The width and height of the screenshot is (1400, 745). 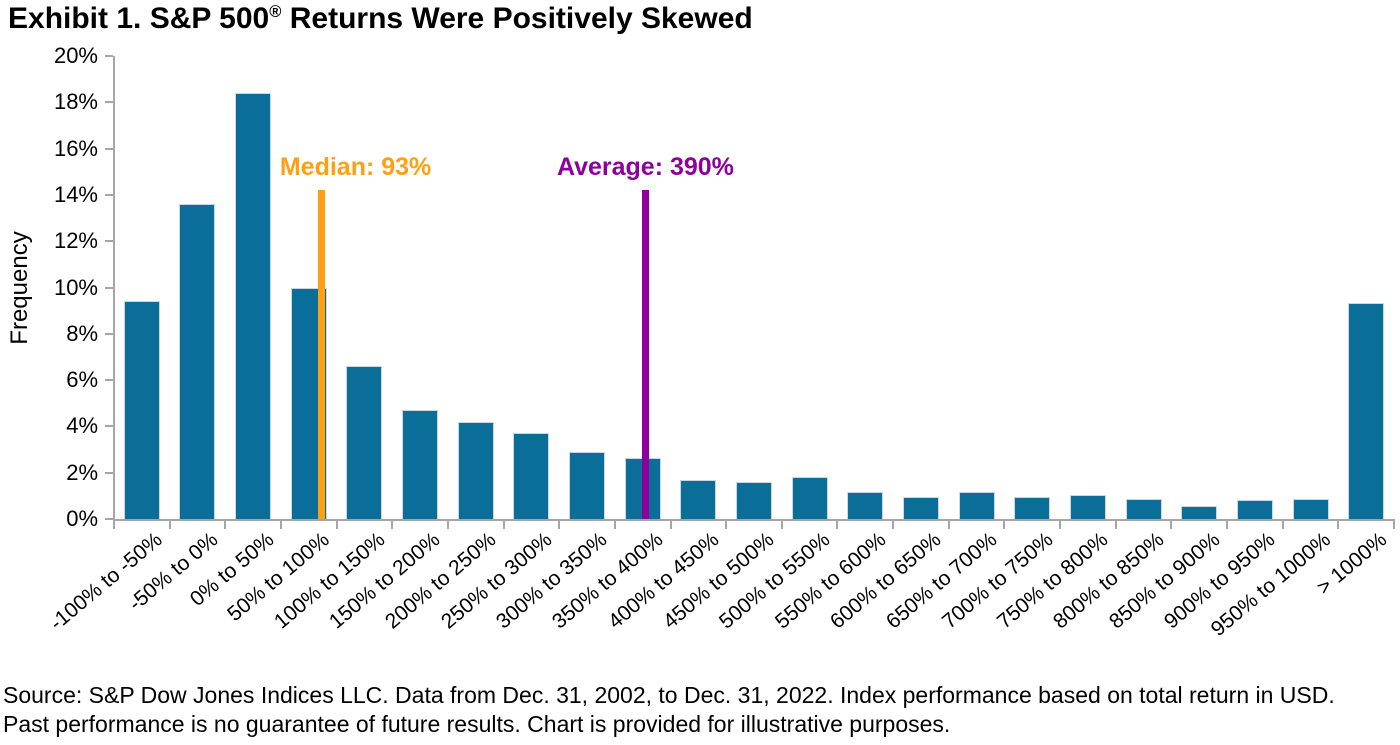 I want to click on median-line, so click(x=321, y=354).